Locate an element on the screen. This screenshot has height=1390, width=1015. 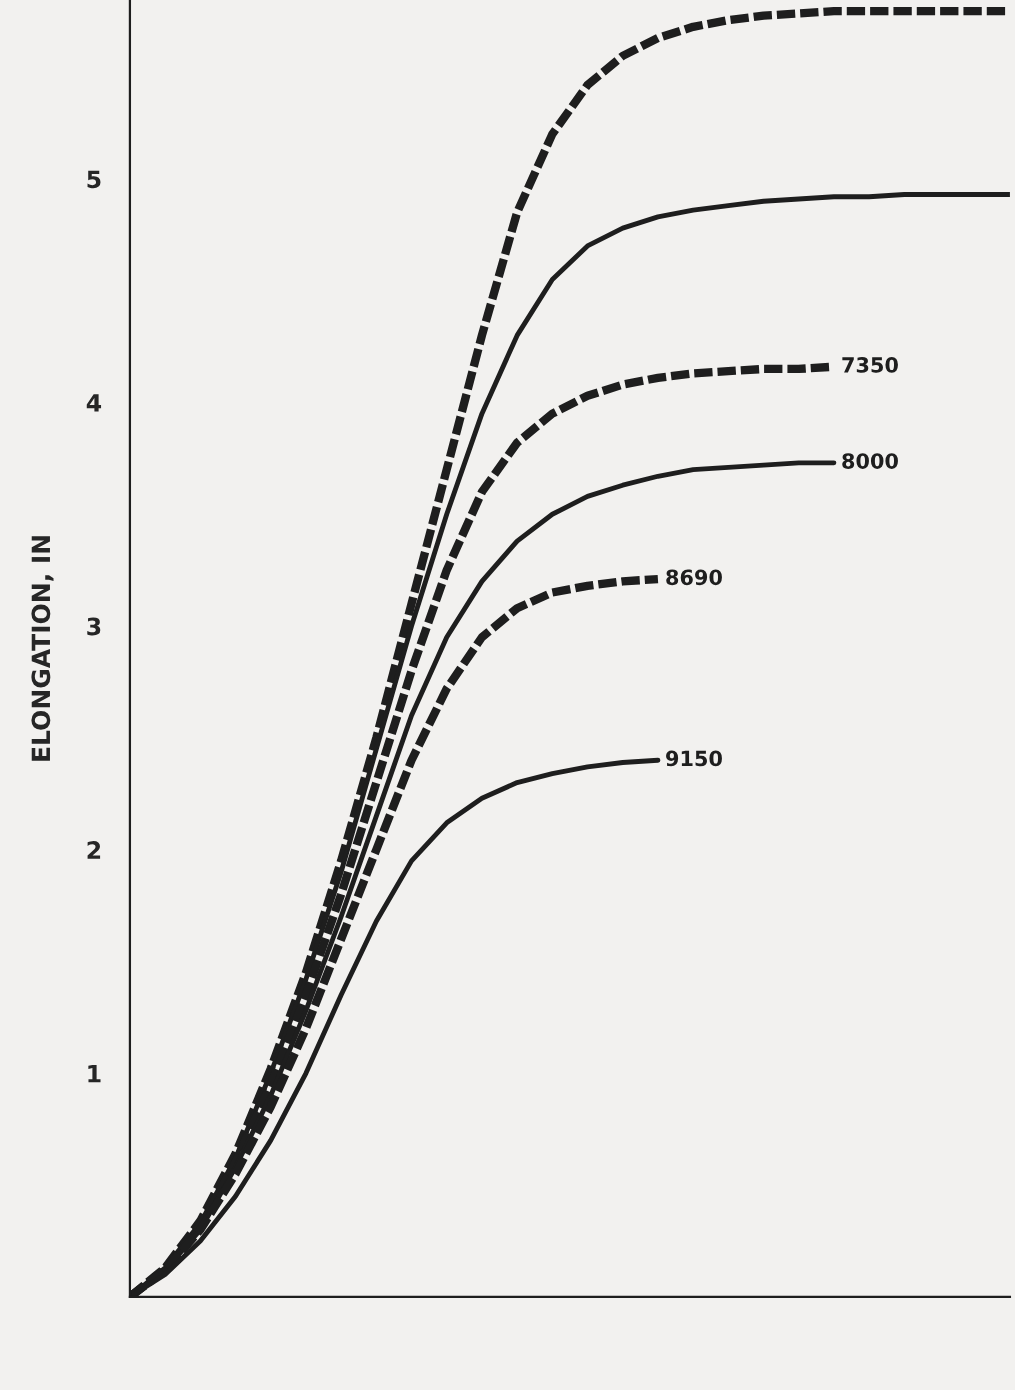
y-tick-label: 1 is located at coordinates (94, 1074).